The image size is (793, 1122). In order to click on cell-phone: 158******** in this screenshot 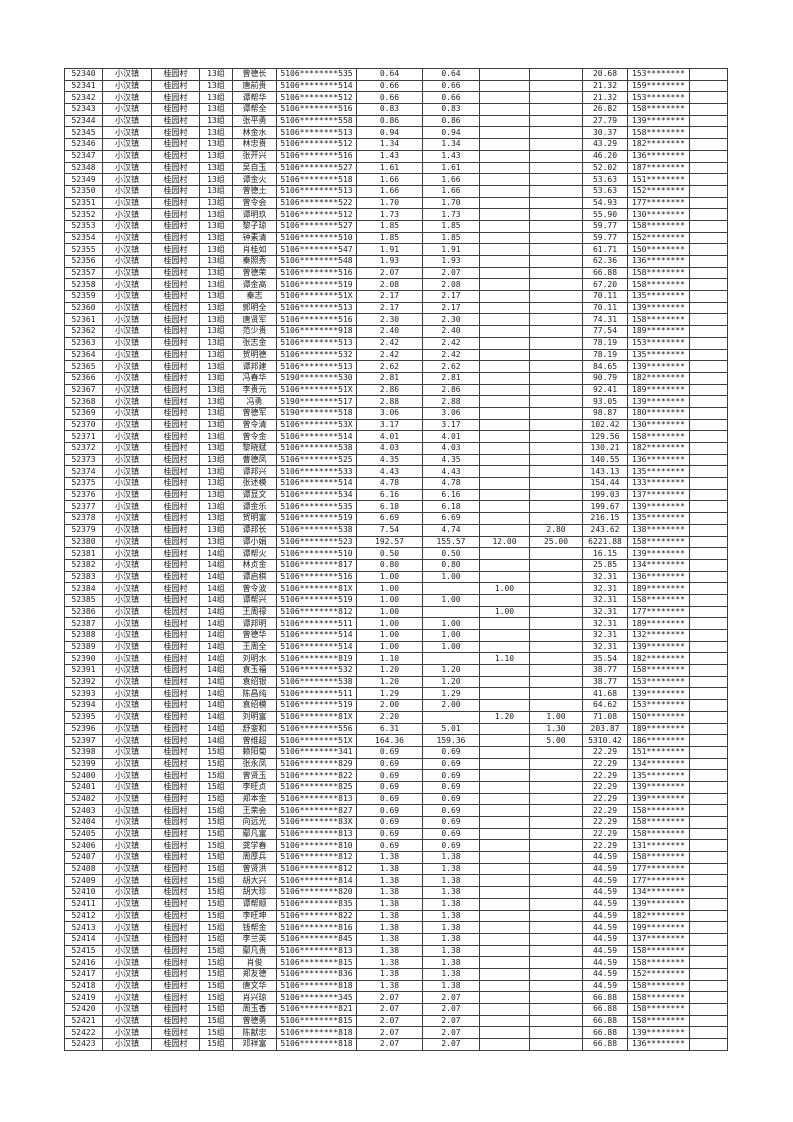, I will do `click(658, 834)`.